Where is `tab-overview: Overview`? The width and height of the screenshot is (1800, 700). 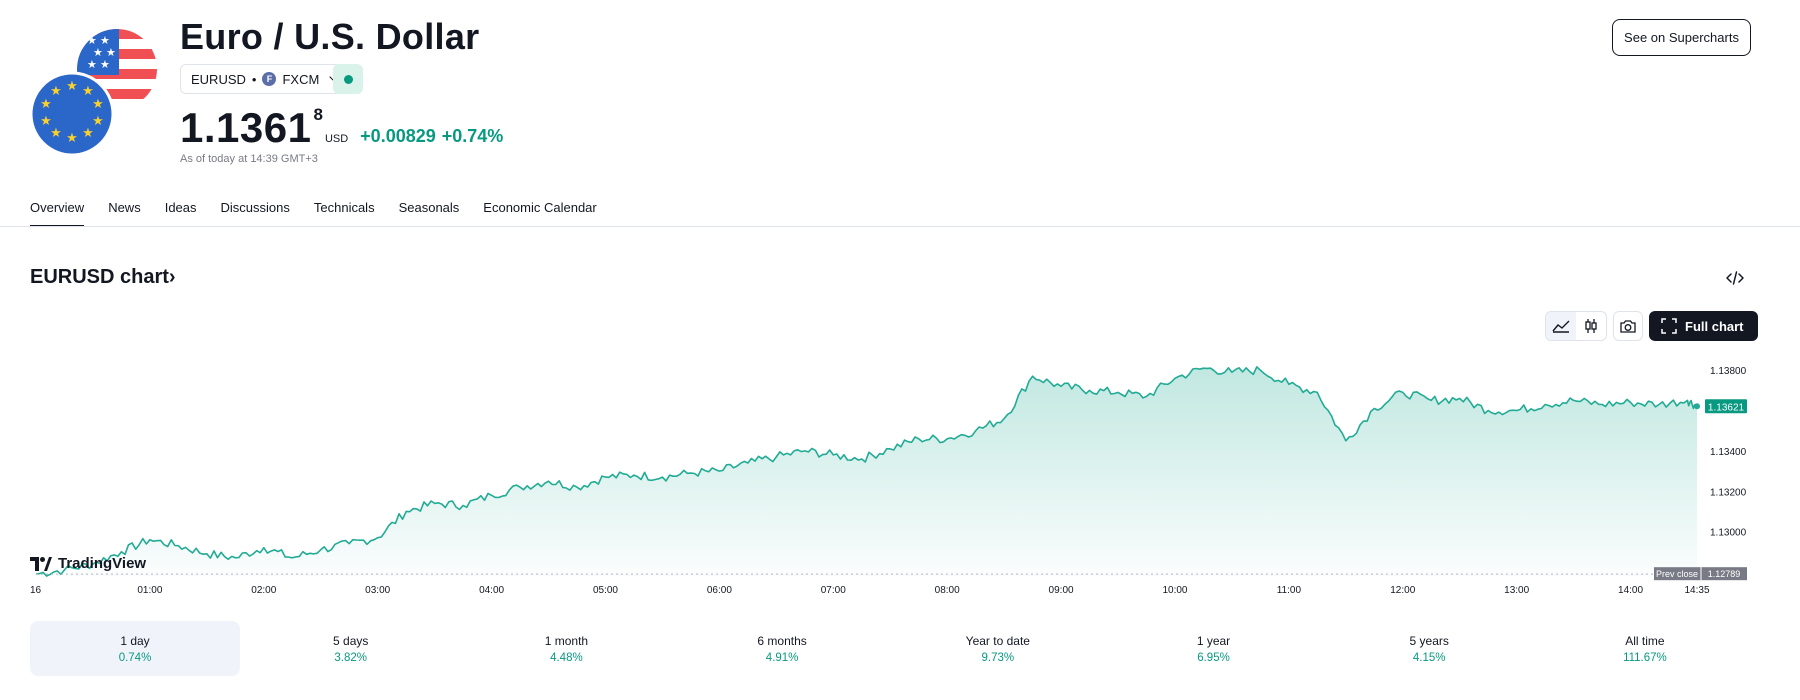 tab-overview: Overview is located at coordinates (57, 213).